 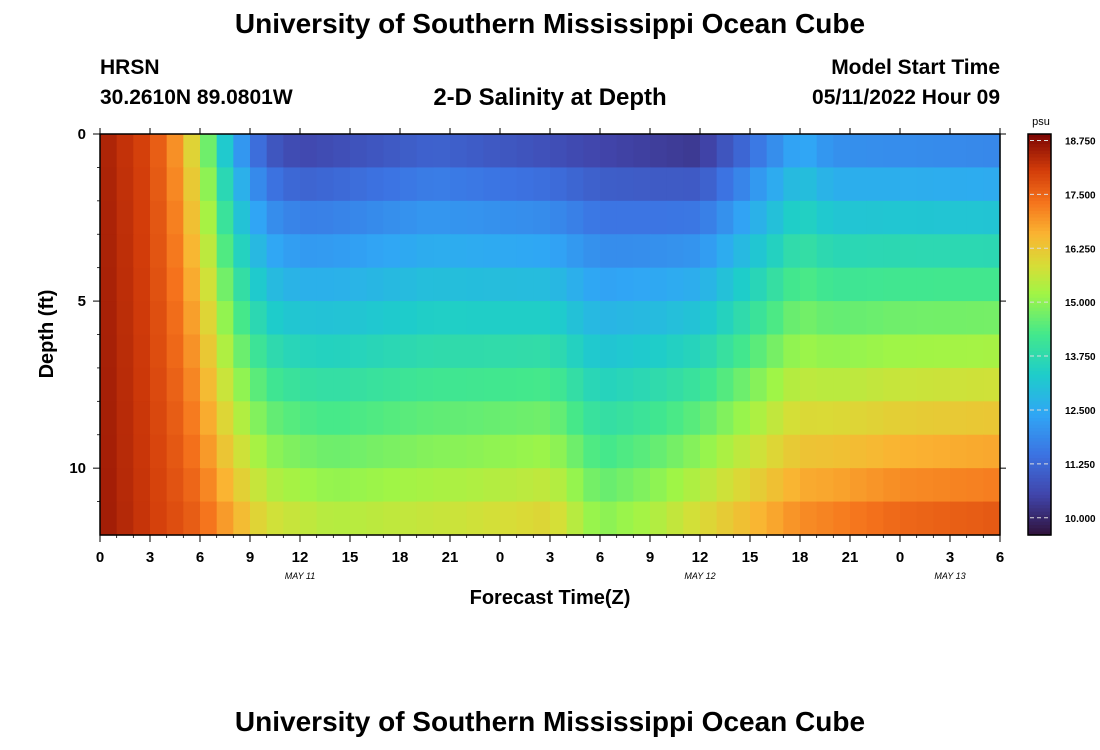 What do you see at coordinates (250, 557) in the screenshot?
I see `x-tick-label: 9` at bounding box center [250, 557].